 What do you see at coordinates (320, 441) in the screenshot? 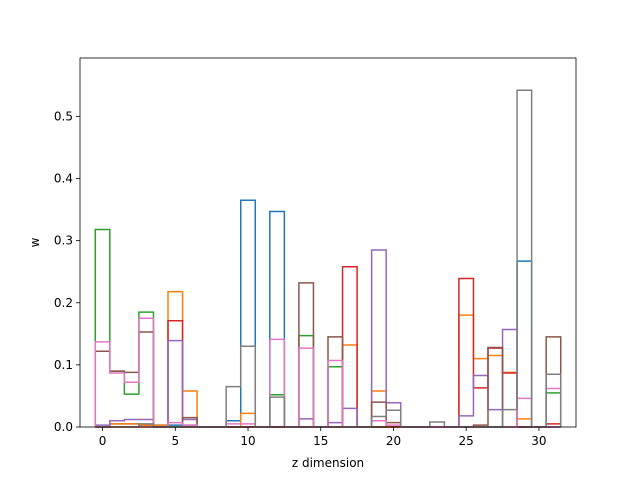
I see `x-tick-label: 15` at bounding box center [320, 441].